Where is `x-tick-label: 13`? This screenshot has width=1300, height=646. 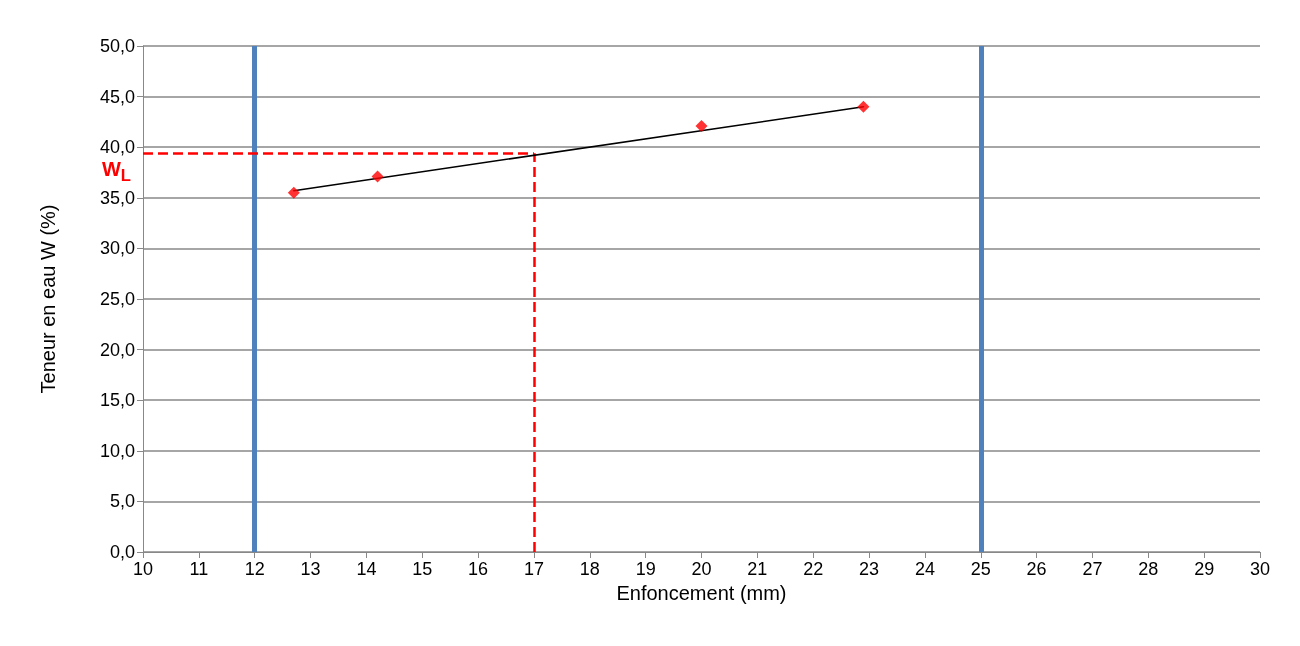 x-tick-label: 13 is located at coordinates (310, 569).